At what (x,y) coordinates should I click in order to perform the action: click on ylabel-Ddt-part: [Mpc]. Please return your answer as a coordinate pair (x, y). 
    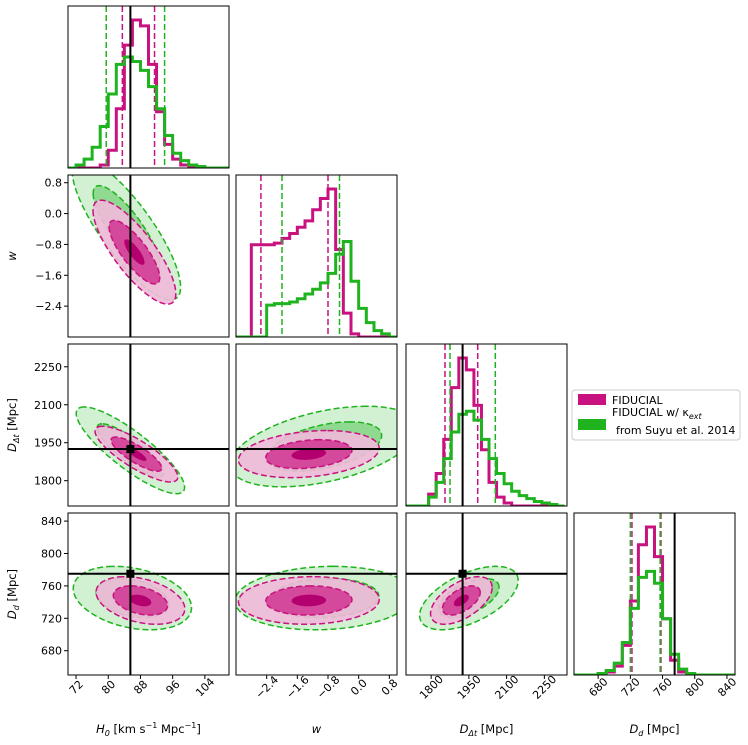
    Looking at the image, I should click on (12, 416).